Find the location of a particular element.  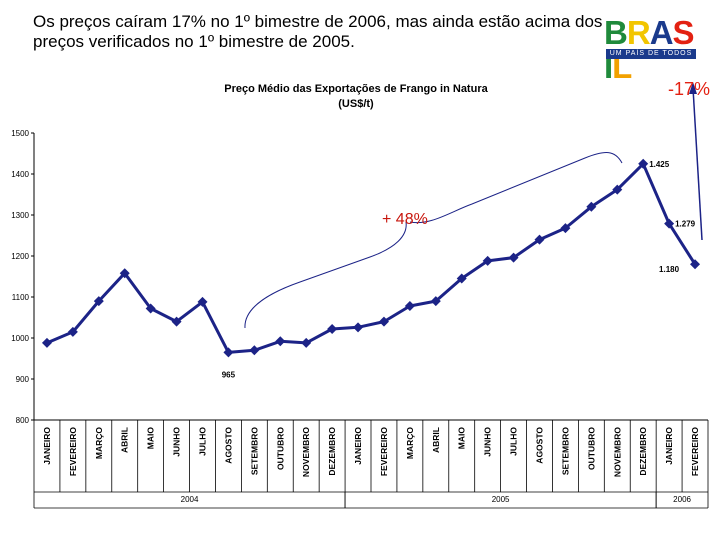

data-label: 965 is located at coordinates (229, 374).